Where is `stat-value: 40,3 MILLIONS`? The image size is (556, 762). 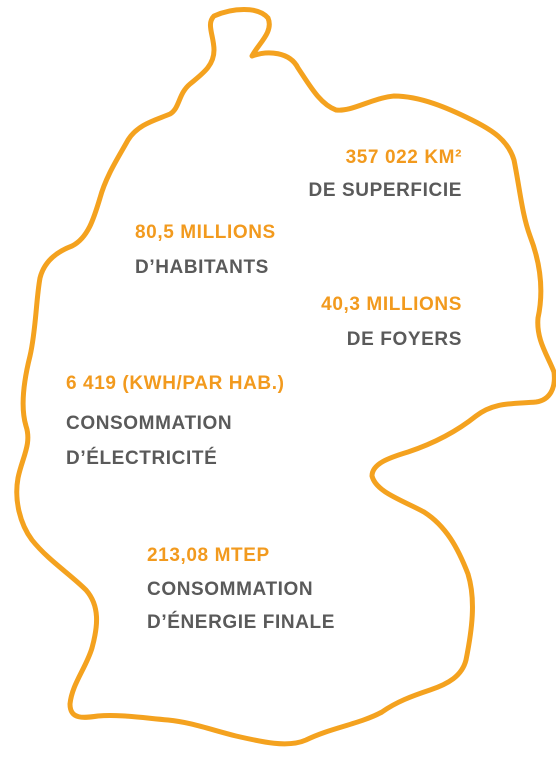
stat-value: 40,3 MILLIONS is located at coordinates (391, 304).